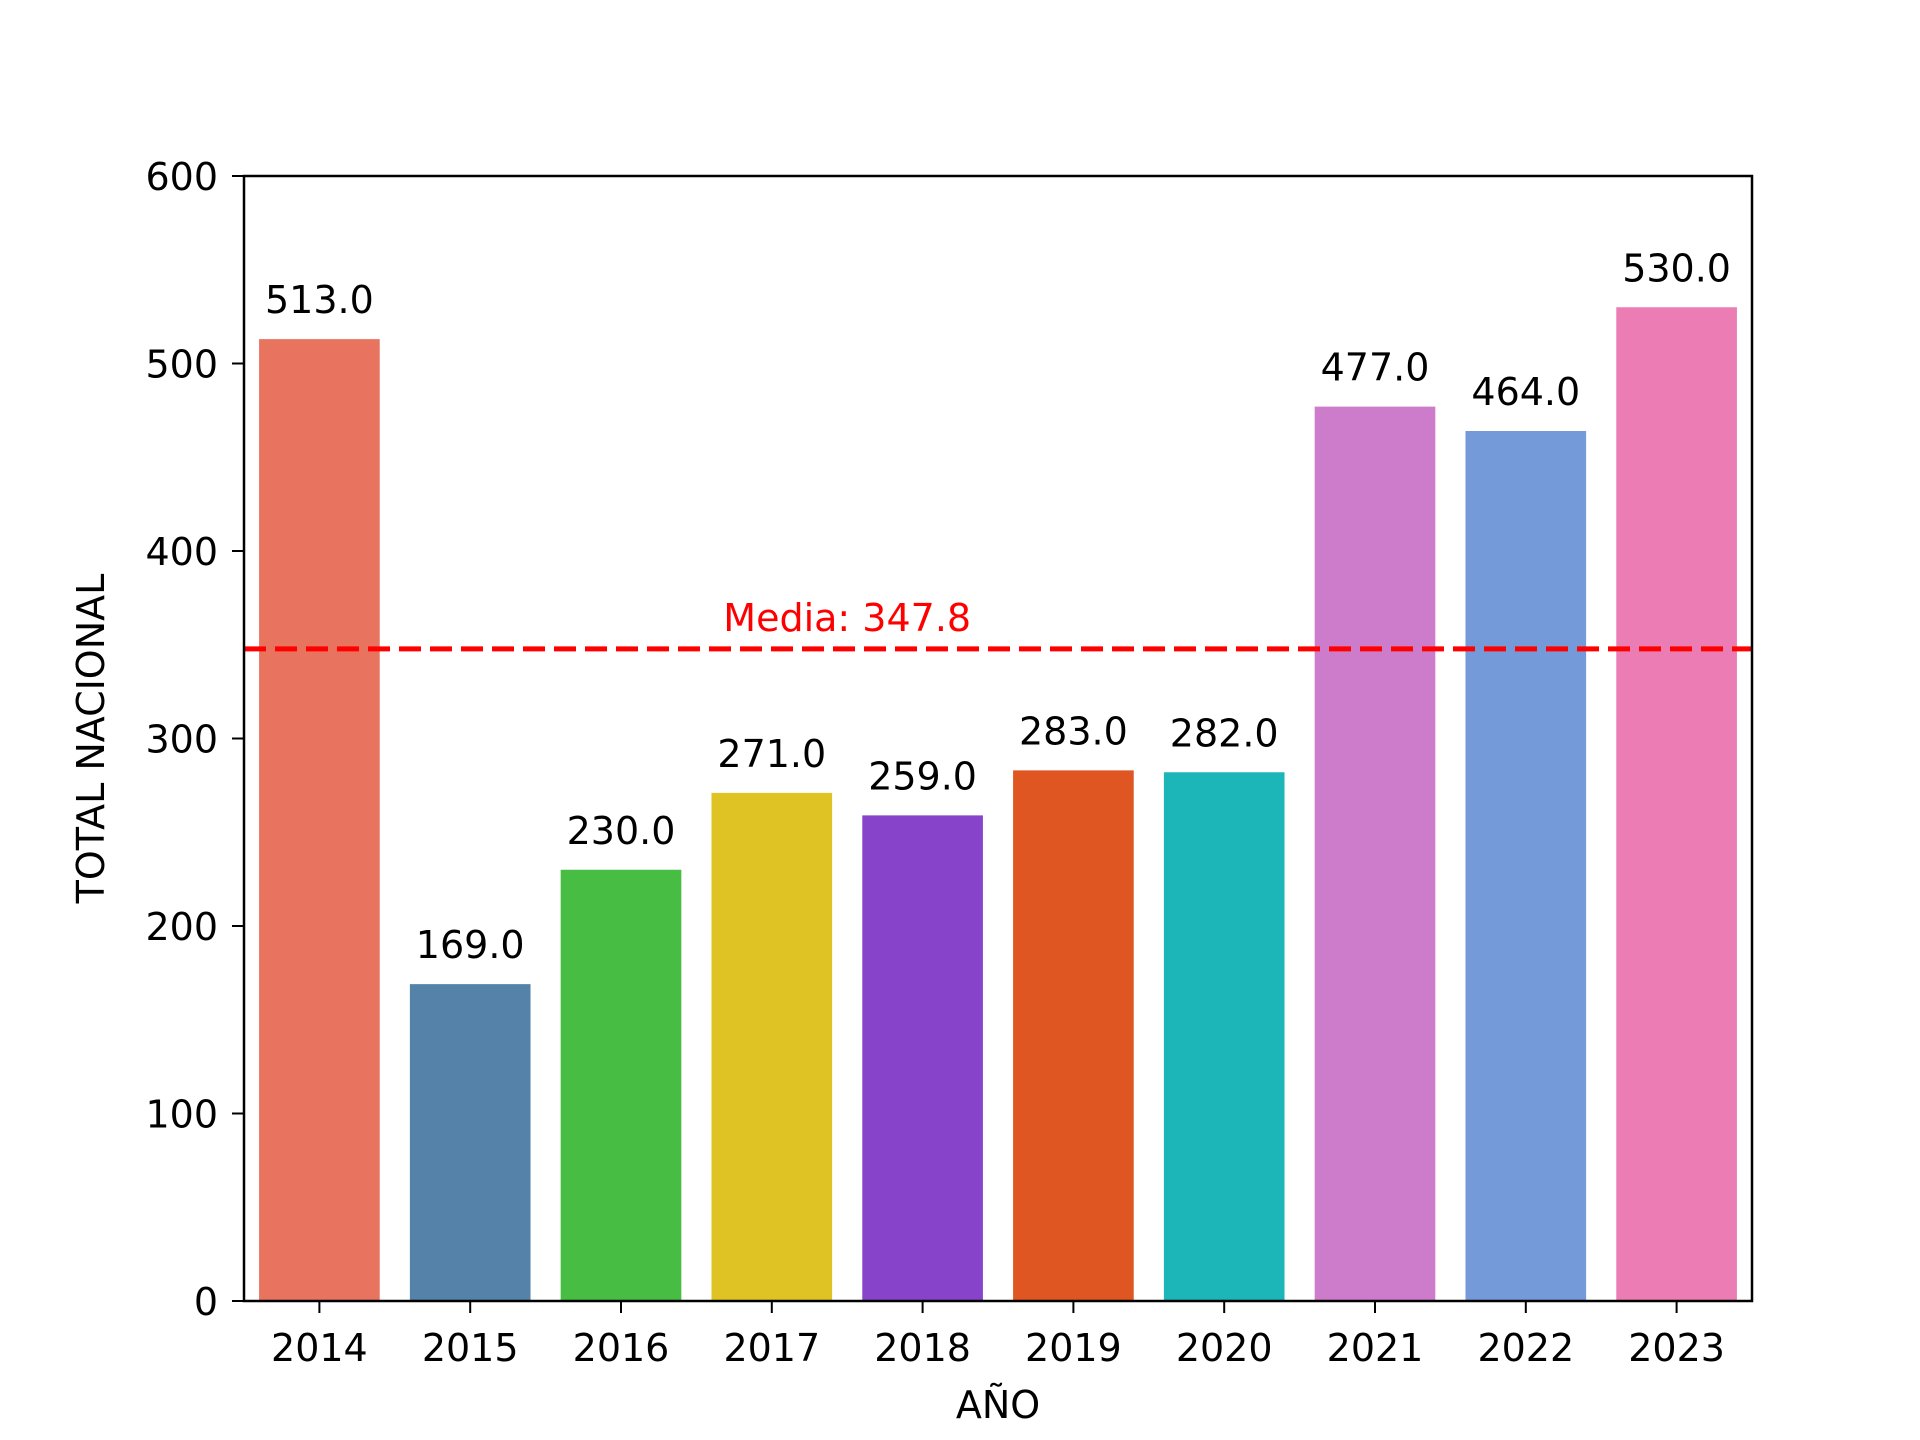  Describe the element at coordinates (470, 1348) in the screenshot. I see `x-tick-label-2015: 2015` at that location.